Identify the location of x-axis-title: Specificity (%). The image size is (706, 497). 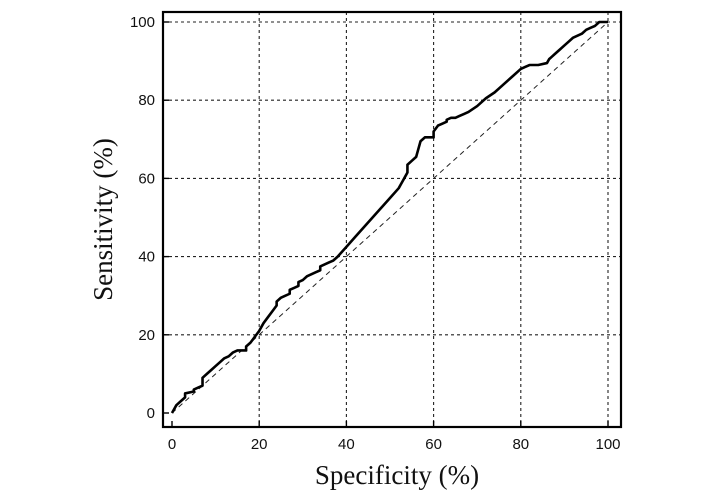
(397, 475).